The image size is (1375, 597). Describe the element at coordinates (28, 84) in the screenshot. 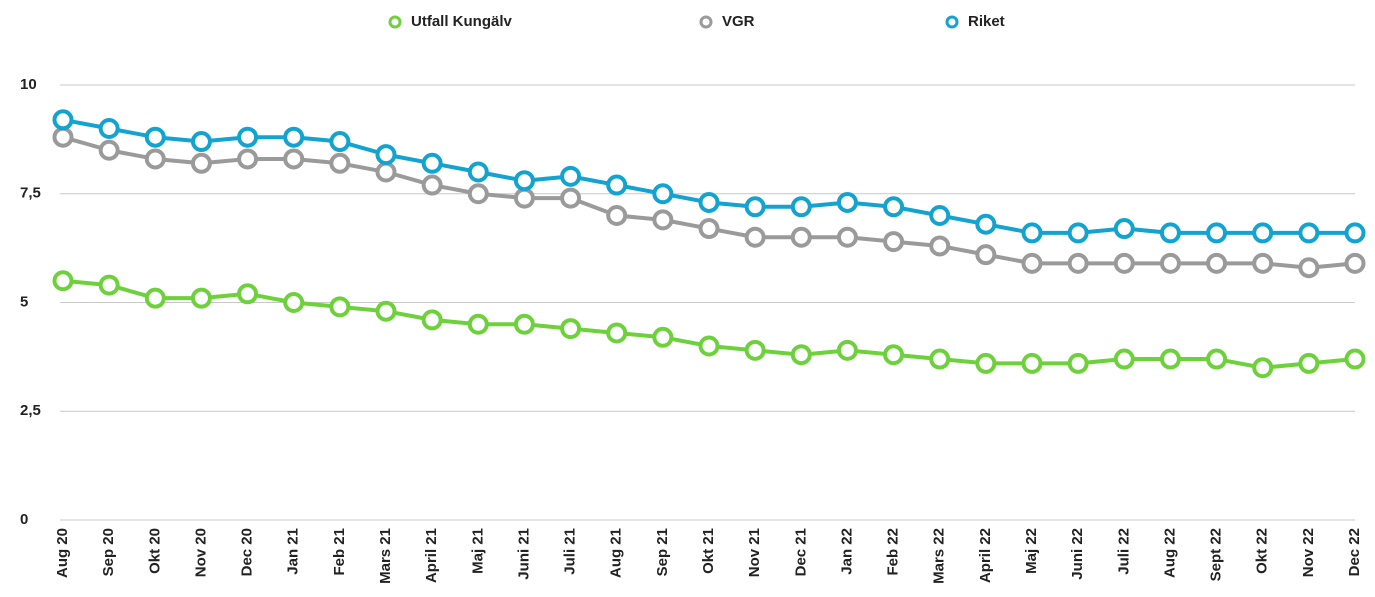

I see `y-tick-label: 10` at that location.